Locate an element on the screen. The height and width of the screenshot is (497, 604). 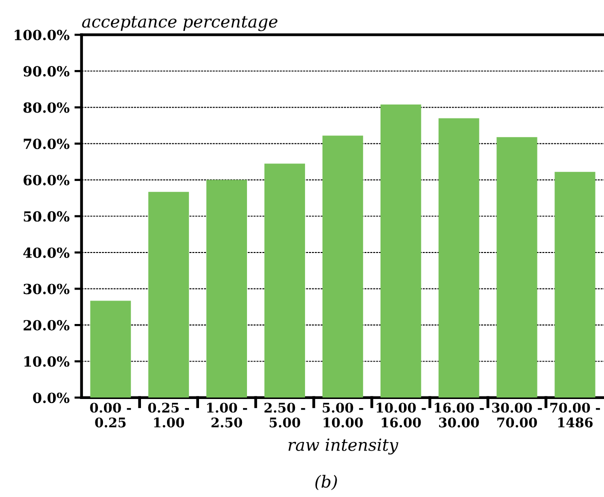
text: (b) is located at coordinates (326, 482).